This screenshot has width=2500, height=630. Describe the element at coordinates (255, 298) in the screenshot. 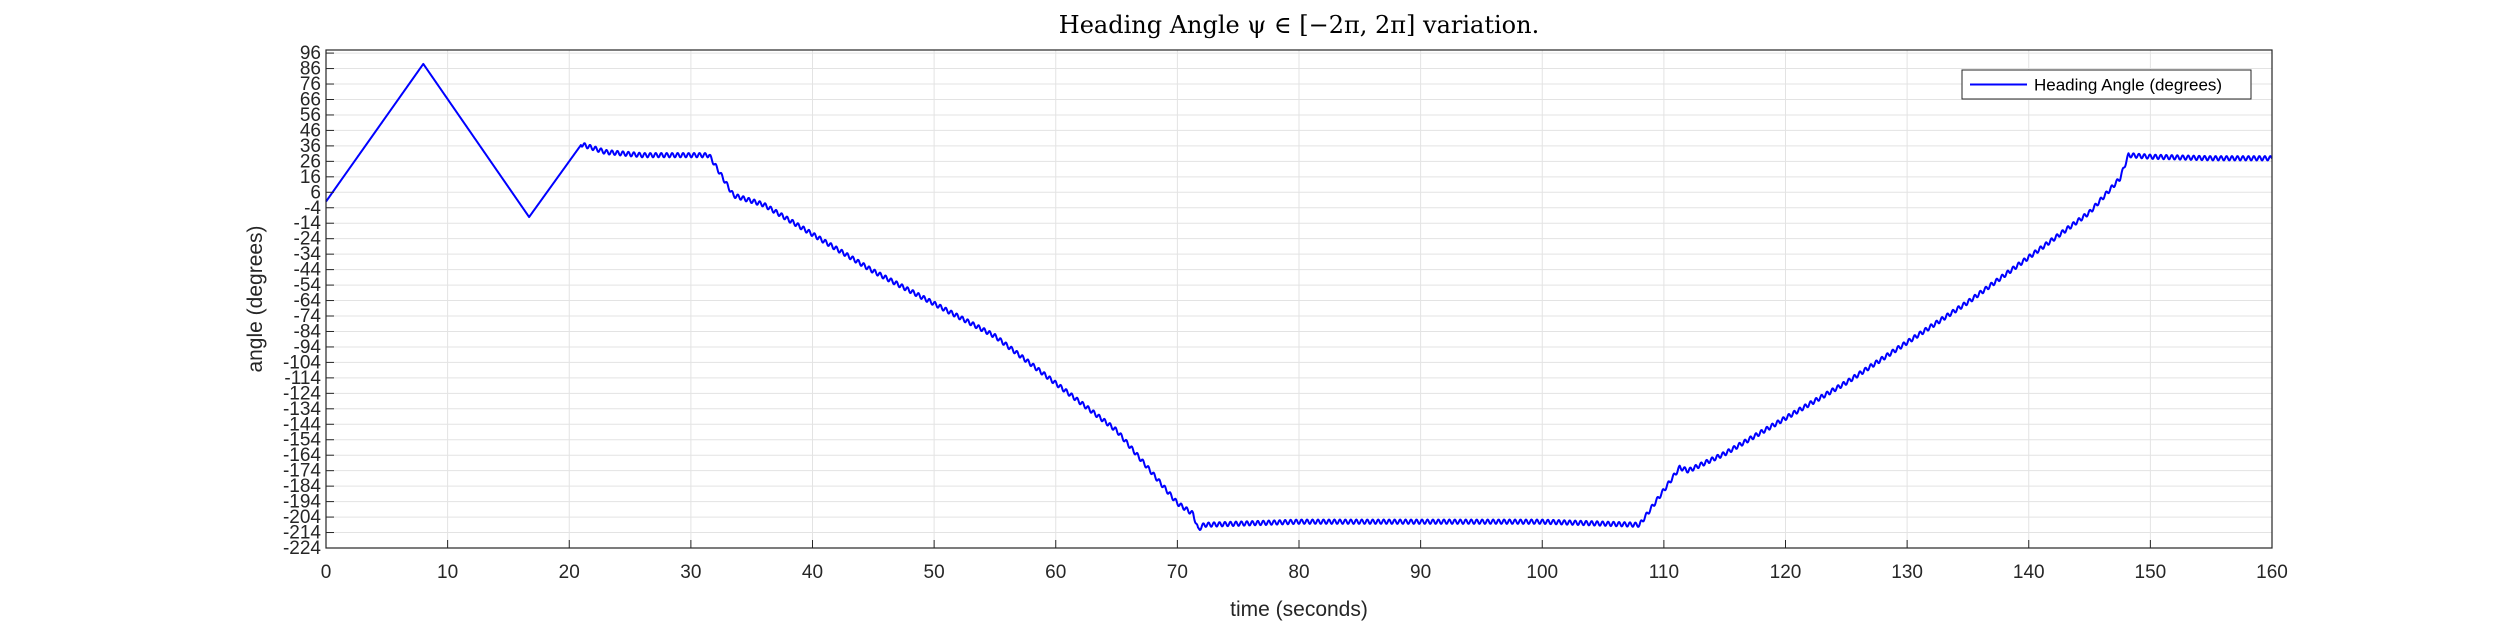

I see `y-axis-label: angle (degrees)` at that location.